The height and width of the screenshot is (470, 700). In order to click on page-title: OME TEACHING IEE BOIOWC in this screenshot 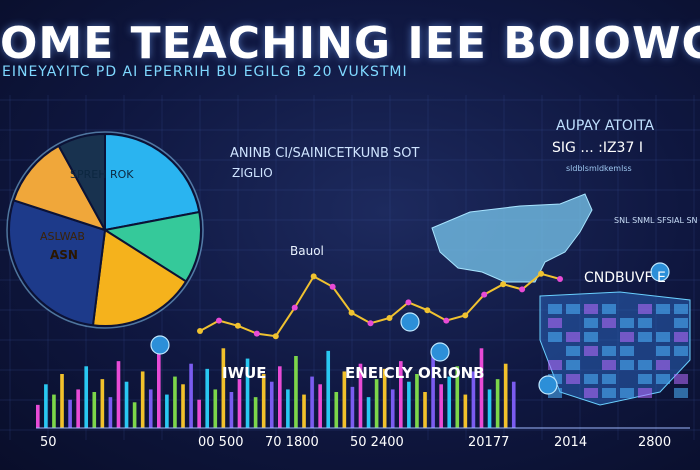, I will do `click(350, 43)`.